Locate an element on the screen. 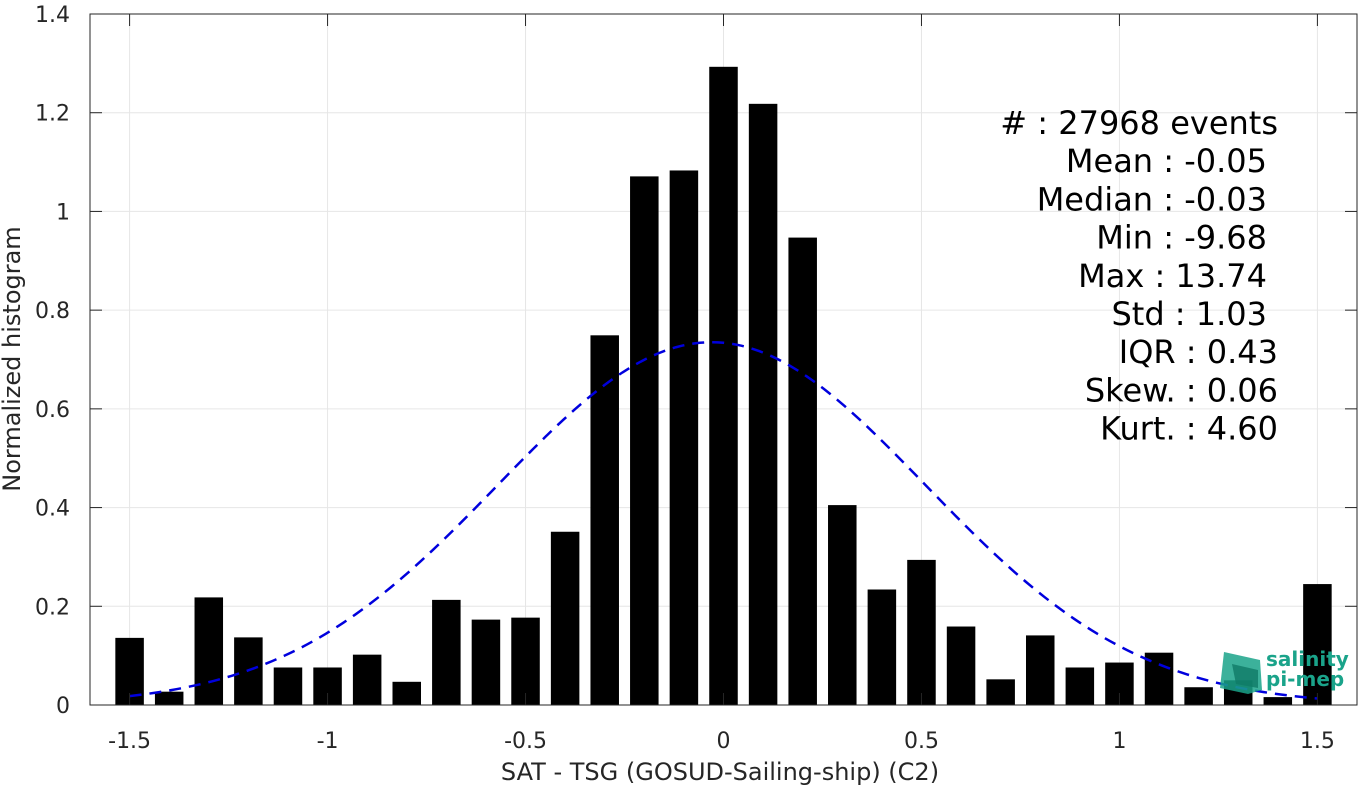 Image resolution: width=1367 pixels, height=787 pixels. stats-line: Min : -9.68 is located at coordinates (1181, 238).